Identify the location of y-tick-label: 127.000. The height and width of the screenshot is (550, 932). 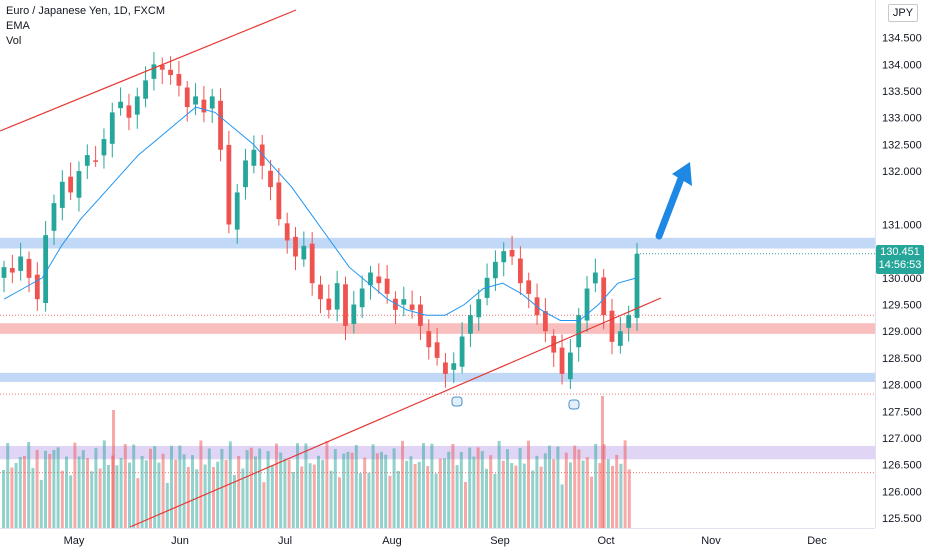
(902, 439).